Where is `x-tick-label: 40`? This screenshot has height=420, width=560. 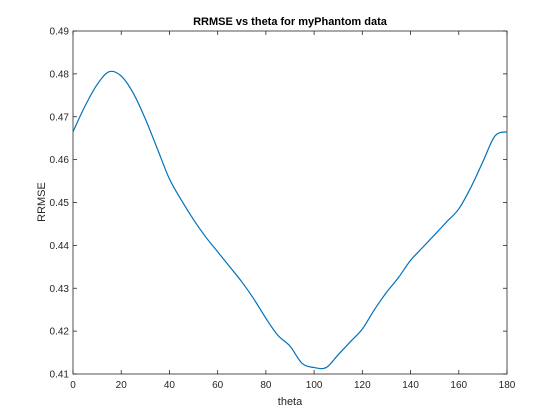
x-tick-label: 40 is located at coordinates (170, 385).